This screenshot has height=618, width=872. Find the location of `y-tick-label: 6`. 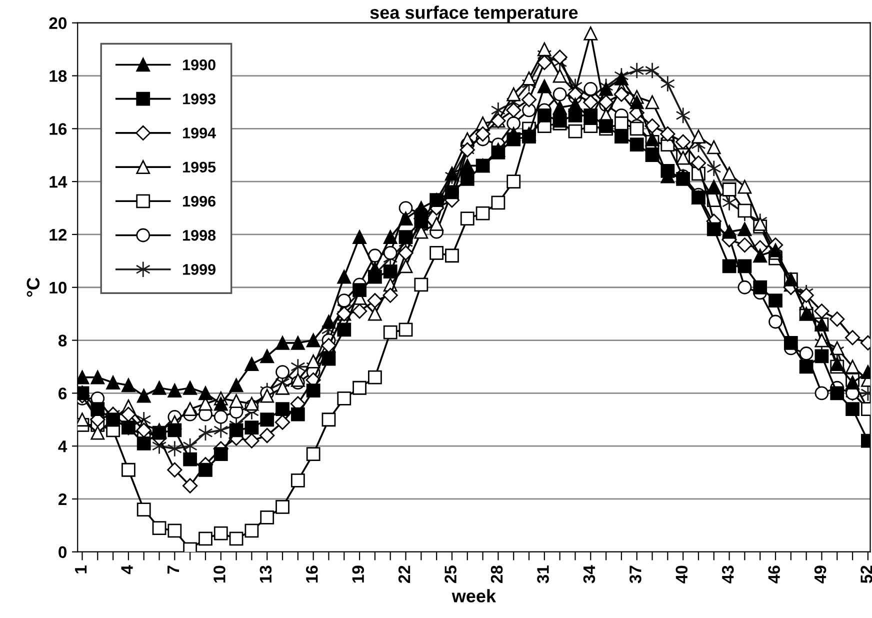

y-tick-label: 6 is located at coordinates (62, 394).